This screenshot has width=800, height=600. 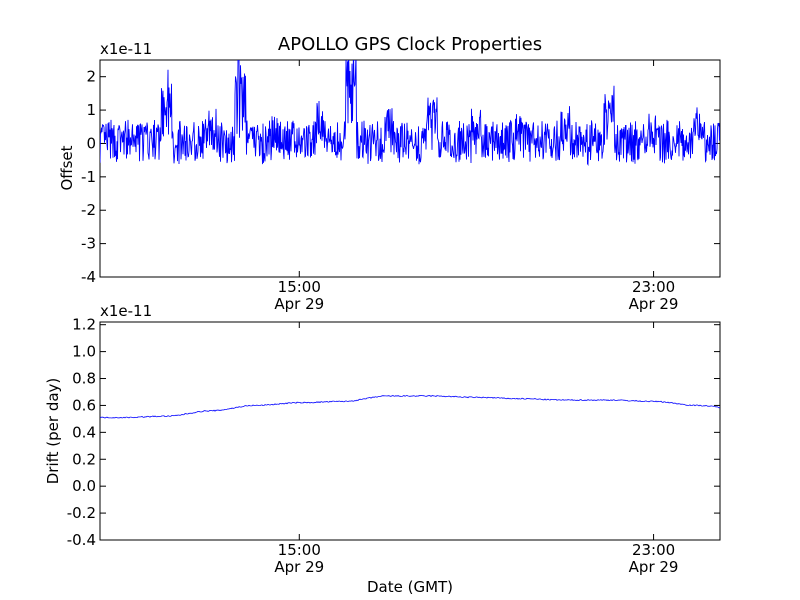 I want to click on y-tick-label: -0.2, so click(x=81, y=513).